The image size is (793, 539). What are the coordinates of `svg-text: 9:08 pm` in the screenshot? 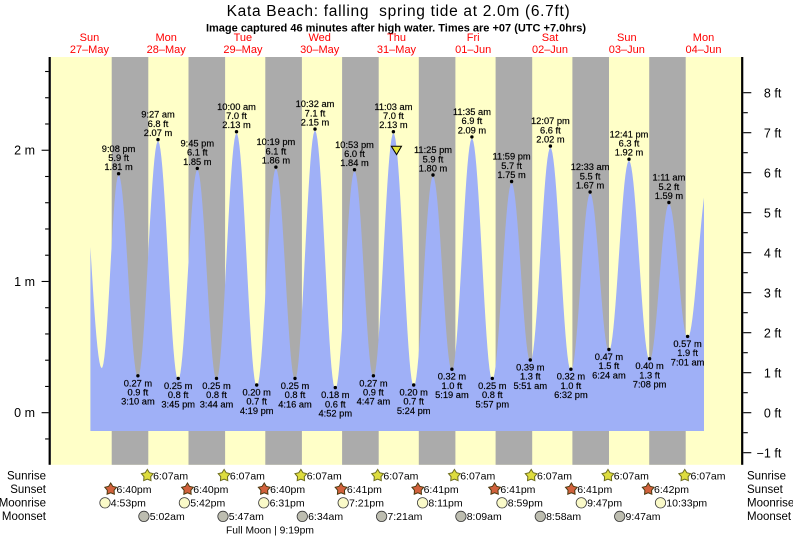 It's located at (119, 149).